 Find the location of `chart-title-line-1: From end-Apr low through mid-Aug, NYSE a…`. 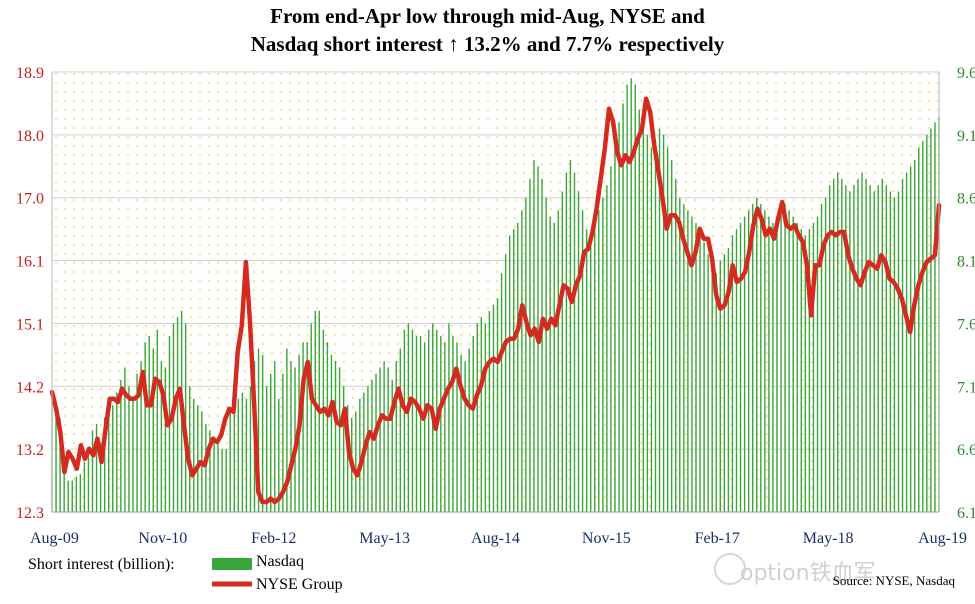

chart-title-line-1: From end-Apr low through mid-Aug, NYSE a… is located at coordinates (487, 16).